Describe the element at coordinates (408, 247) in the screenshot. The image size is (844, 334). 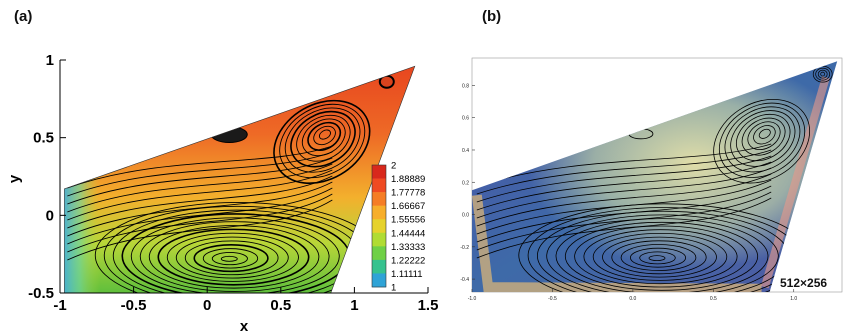
I see `colorbar-tick-label: 1.33333` at that location.